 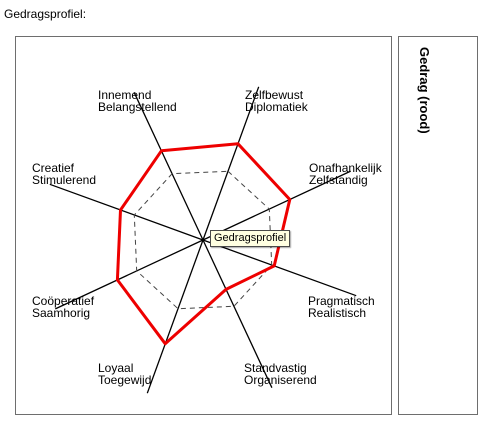 I want to click on radar-axis-label: Creatief Stimulerend, so click(x=64, y=174).